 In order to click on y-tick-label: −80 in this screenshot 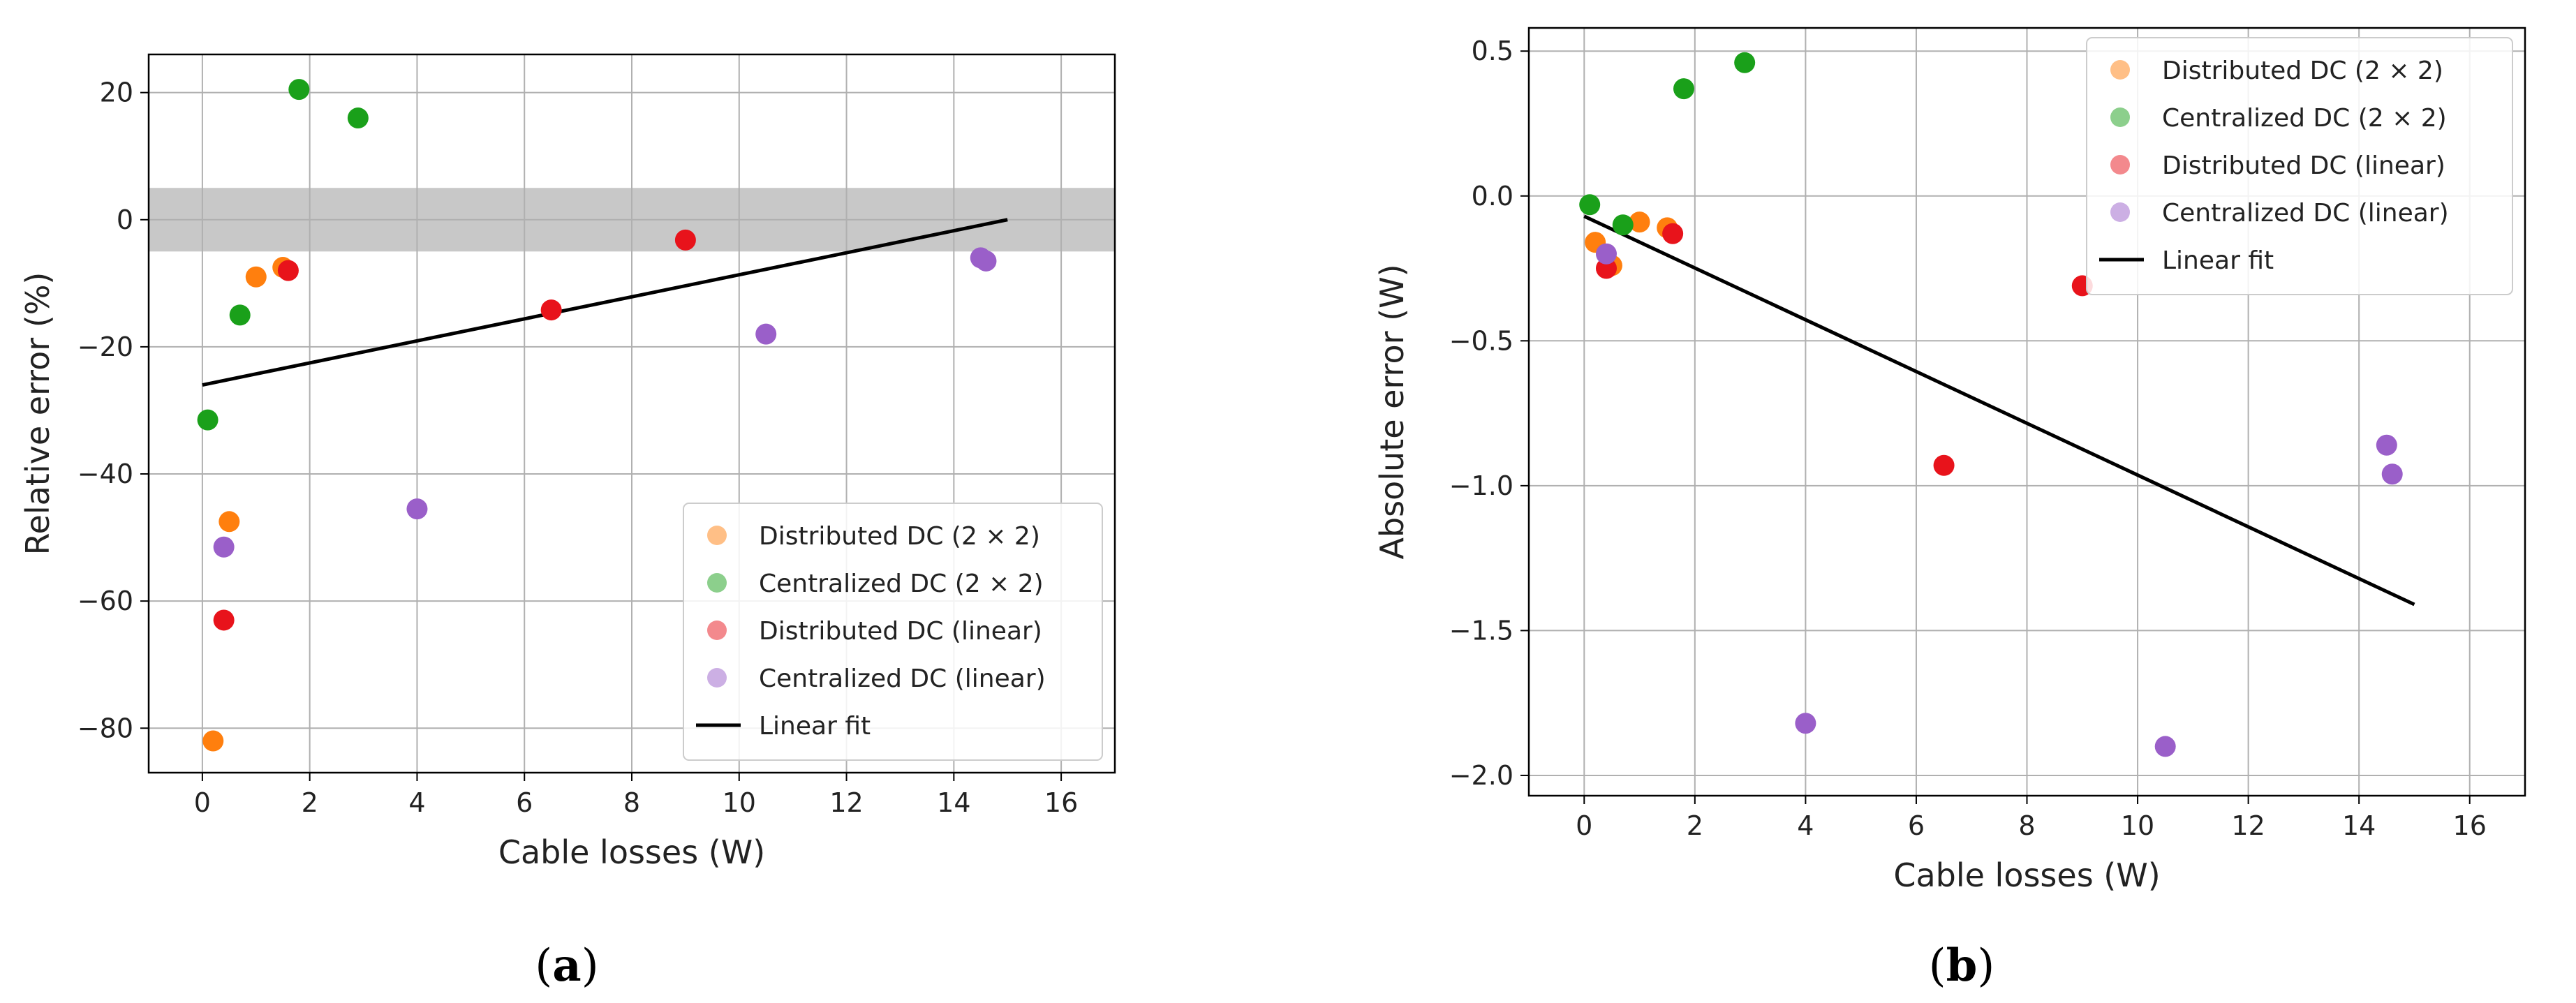, I will do `click(105, 728)`.